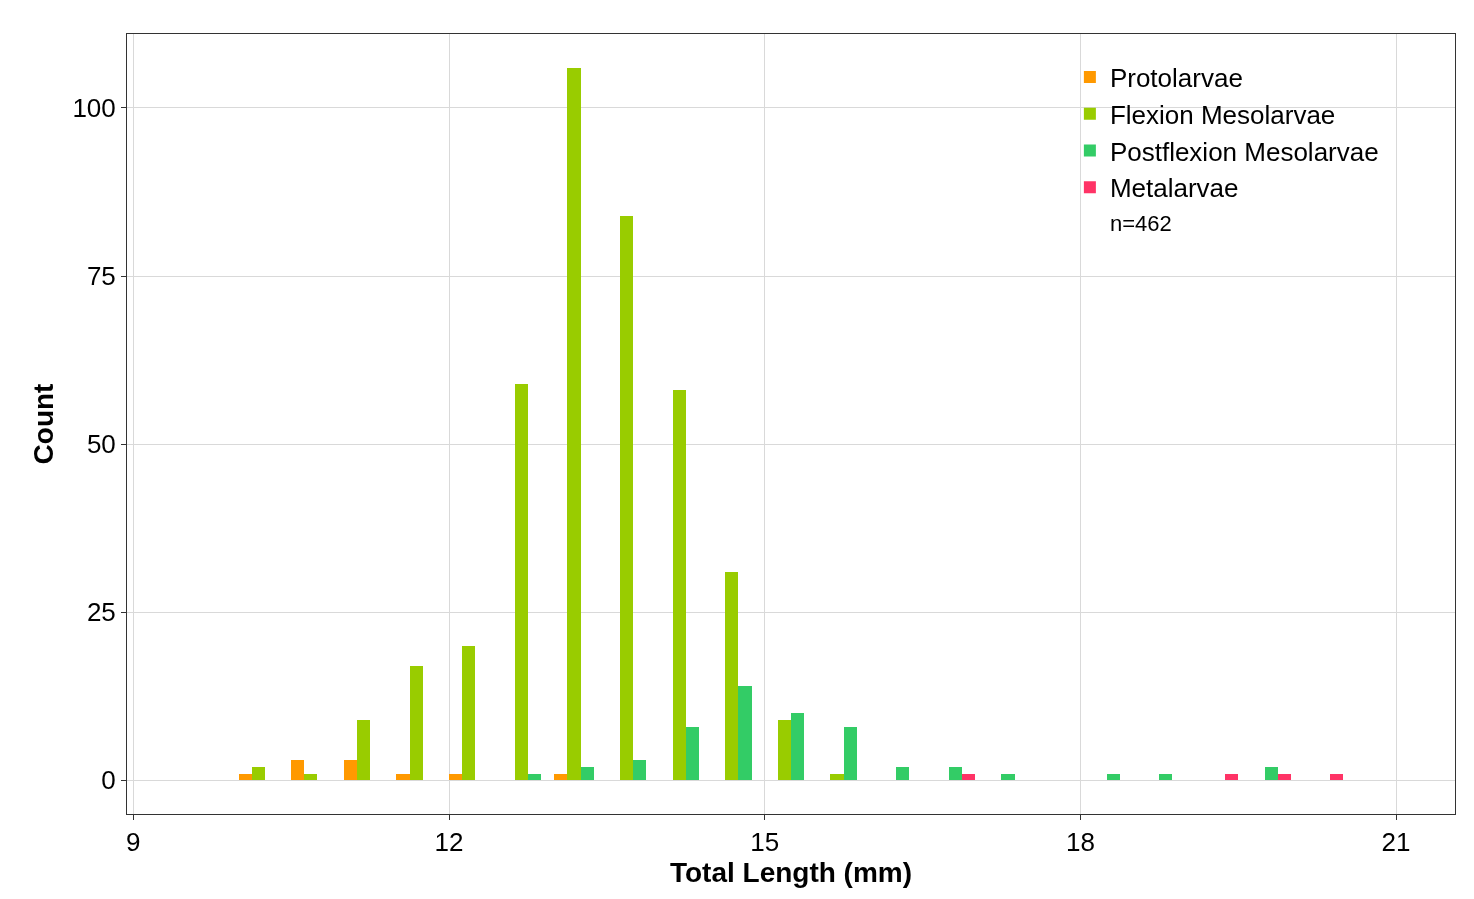 This screenshot has width=1474, height=899. What do you see at coordinates (108, 780) in the screenshot?
I see `y-tick-label: 0` at bounding box center [108, 780].